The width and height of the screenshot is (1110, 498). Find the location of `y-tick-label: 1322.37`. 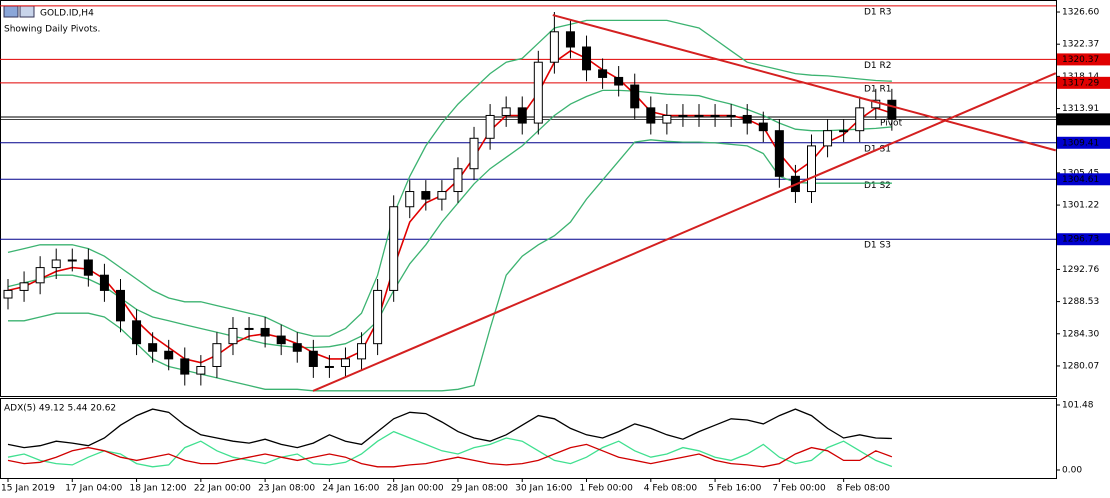

y-tick-label: 1322.37 is located at coordinates (1080, 45).